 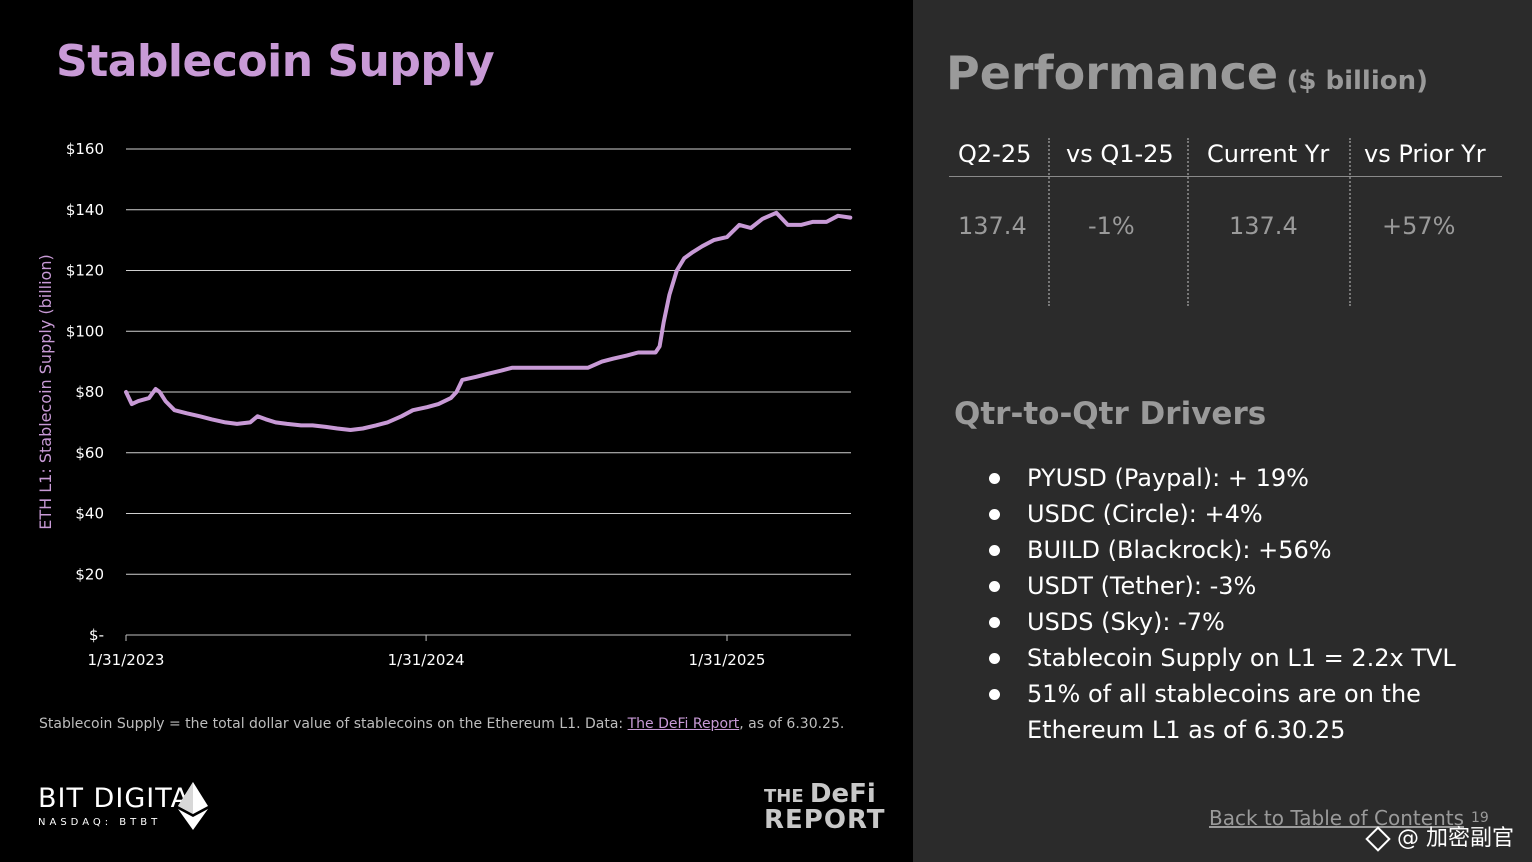 I want to click on slide-title: Stablecoin Supply, so click(x=275, y=61).